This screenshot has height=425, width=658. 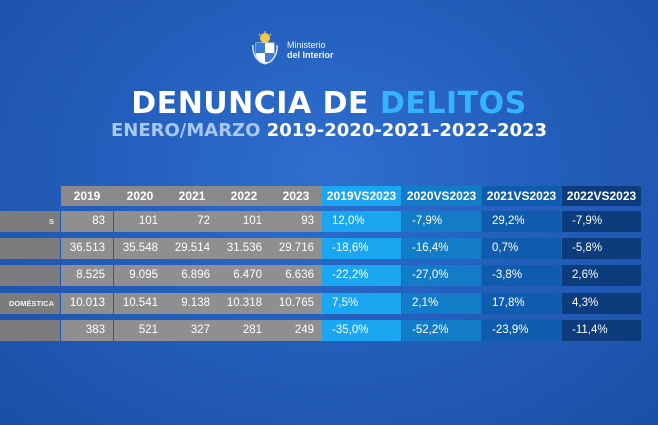 What do you see at coordinates (441, 330) in the screenshot?
I see `table-pct-cell: -52,2%` at bounding box center [441, 330].